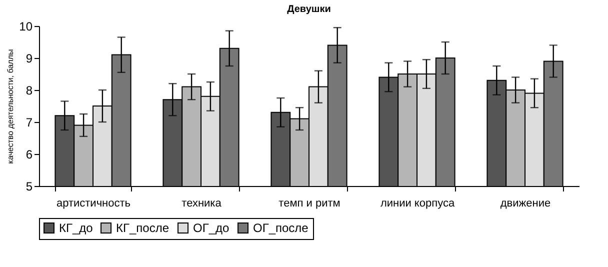  Describe the element at coordinates (29, 91) in the screenshot. I see `y-tick-label: 8` at that location.